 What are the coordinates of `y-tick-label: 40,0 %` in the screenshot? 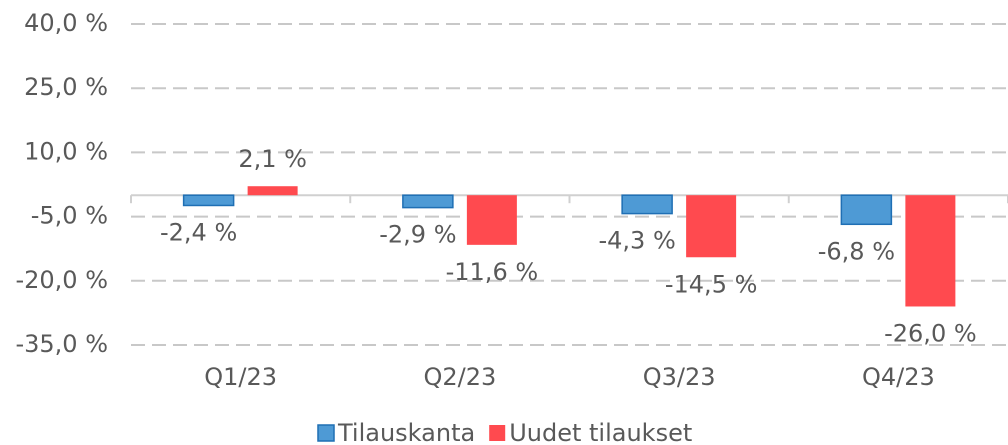 It's located at (66, 23).